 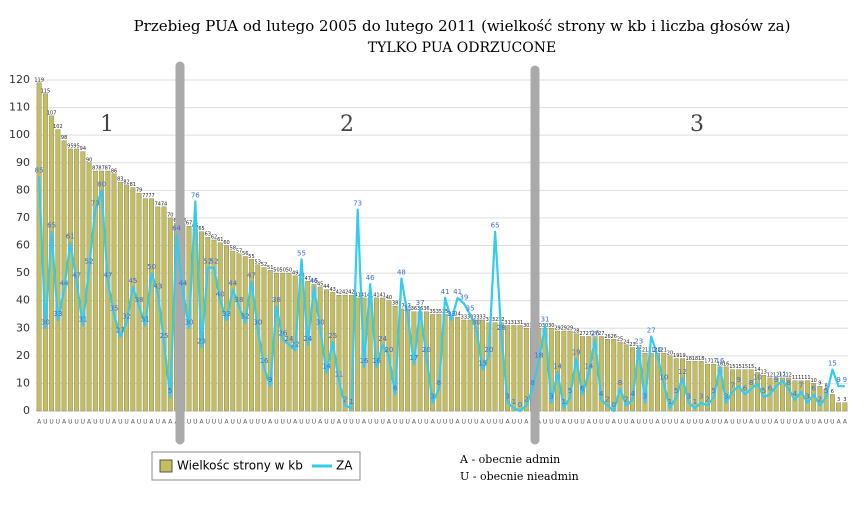 I want to click on line-value-label: 50, so click(x=151, y=267).